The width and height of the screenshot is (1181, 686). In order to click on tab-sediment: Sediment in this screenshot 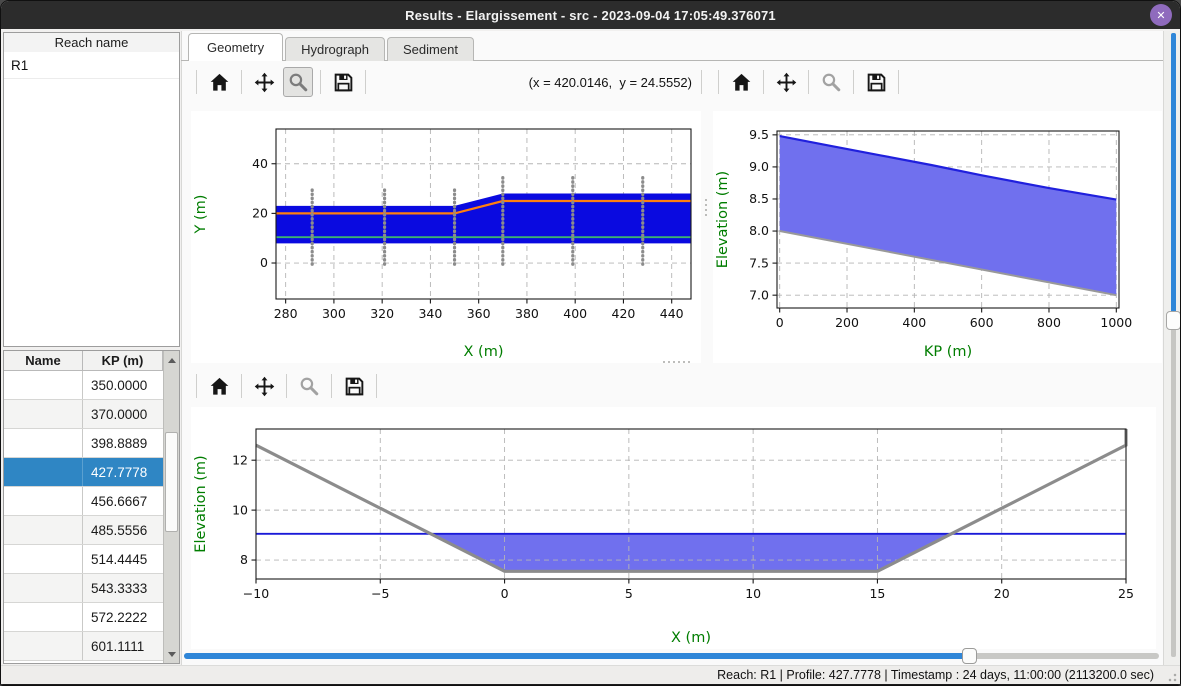, I will do `click(430, 49)`.